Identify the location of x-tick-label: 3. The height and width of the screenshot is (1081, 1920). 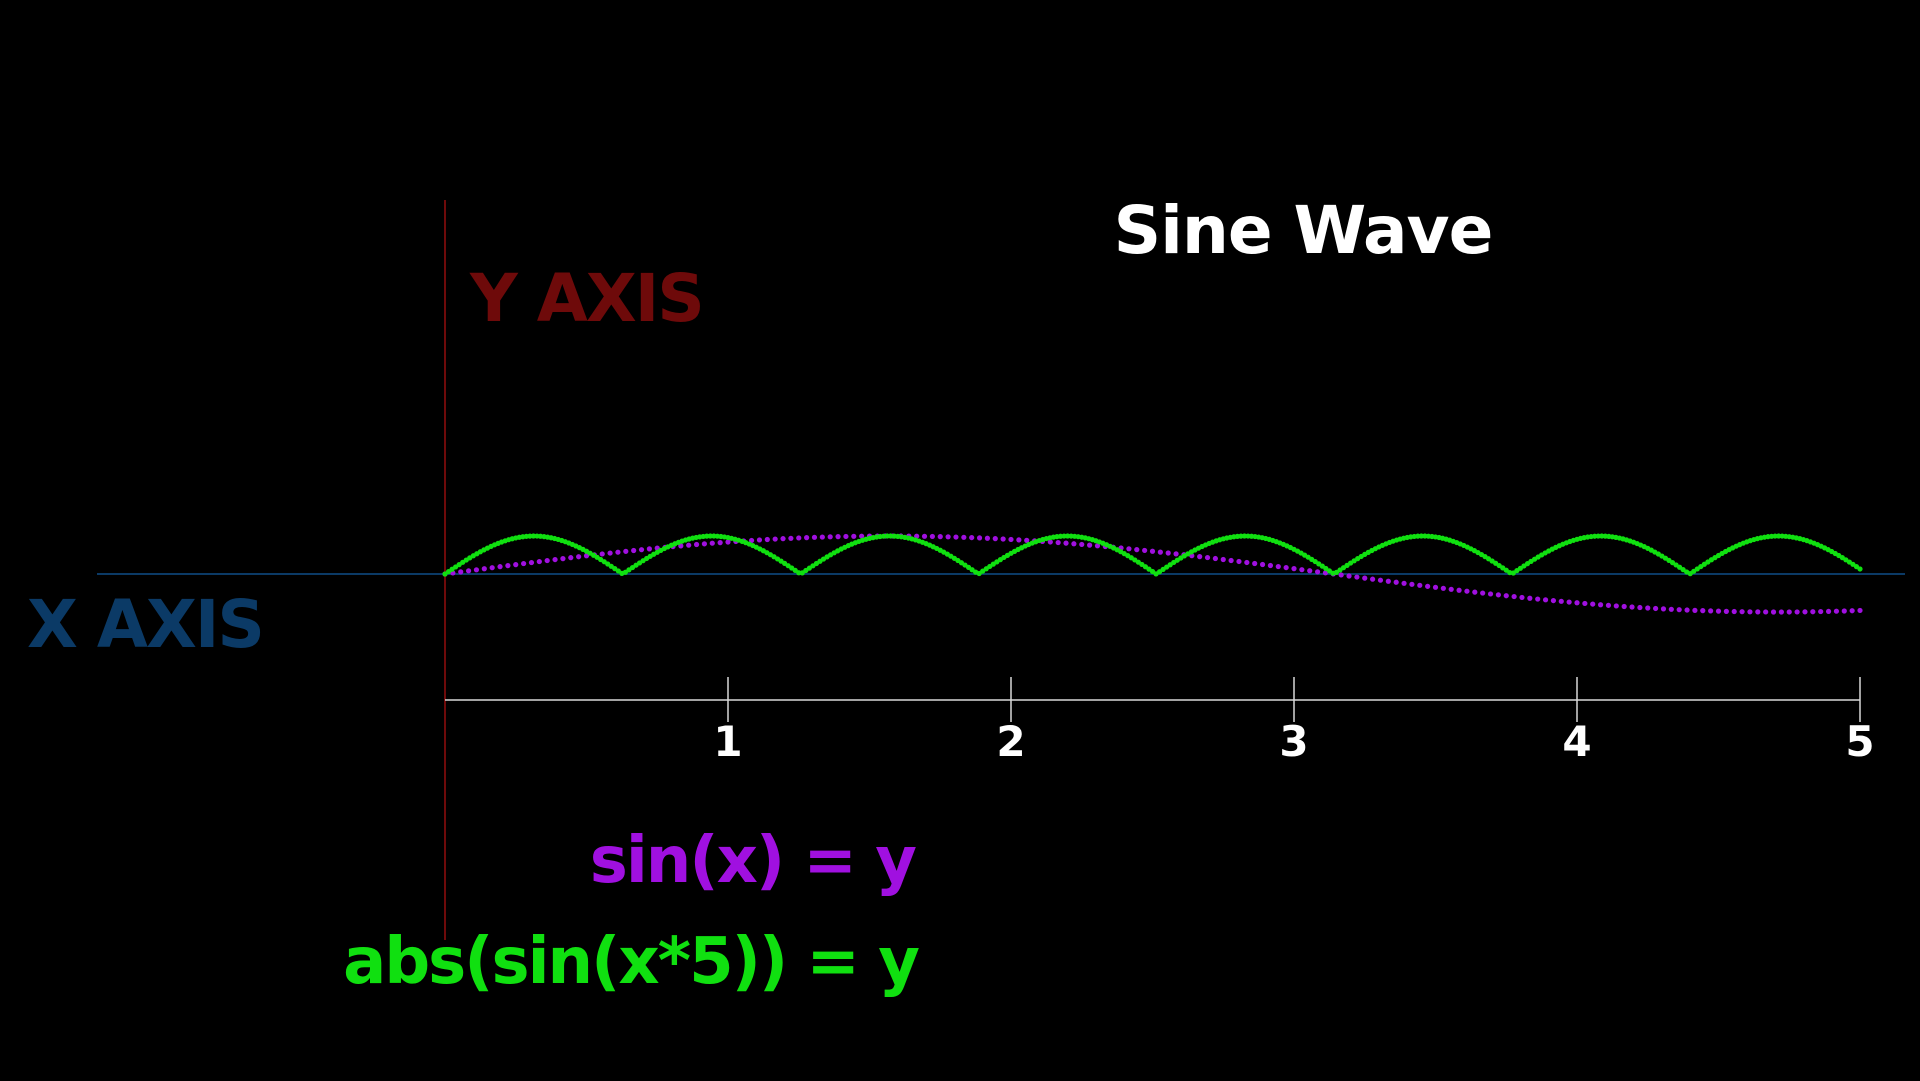
(1293, 741).